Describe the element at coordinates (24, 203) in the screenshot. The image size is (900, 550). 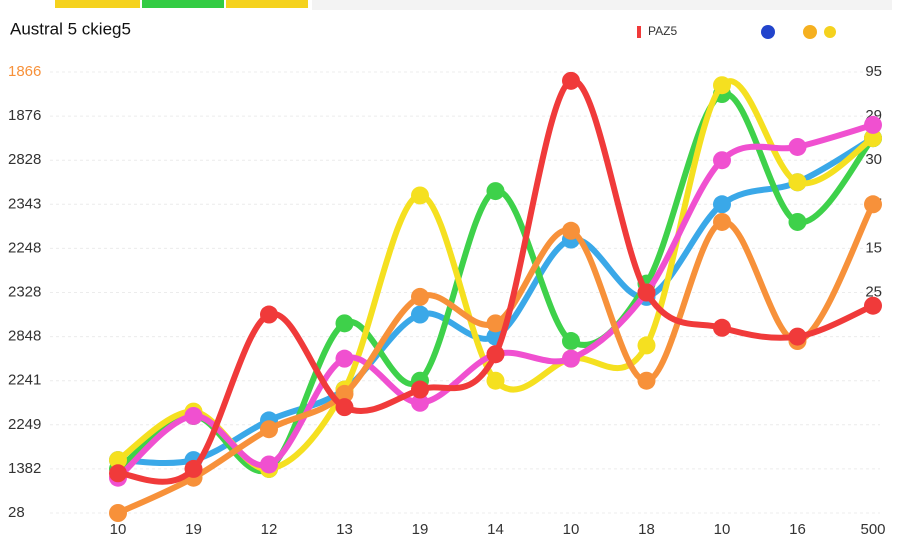
I see `y-tick-label: 2343` at that location.